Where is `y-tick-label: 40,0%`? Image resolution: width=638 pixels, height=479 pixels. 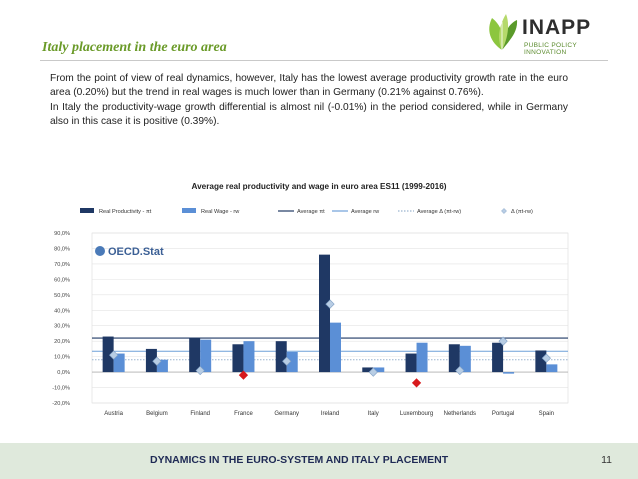 y-tick-label: 40,0% is located at coordinates (62, 311).